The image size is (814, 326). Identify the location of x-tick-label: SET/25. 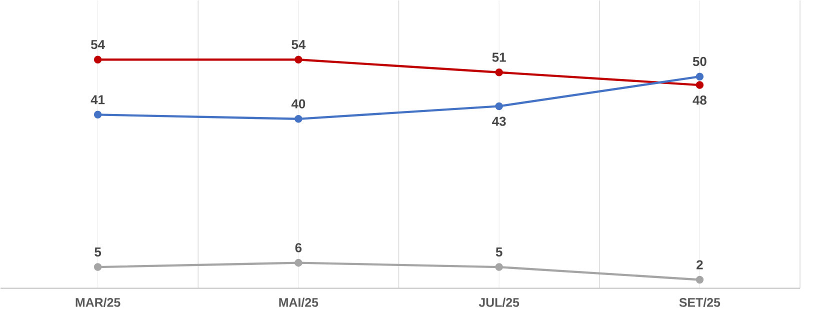
(699, 302).